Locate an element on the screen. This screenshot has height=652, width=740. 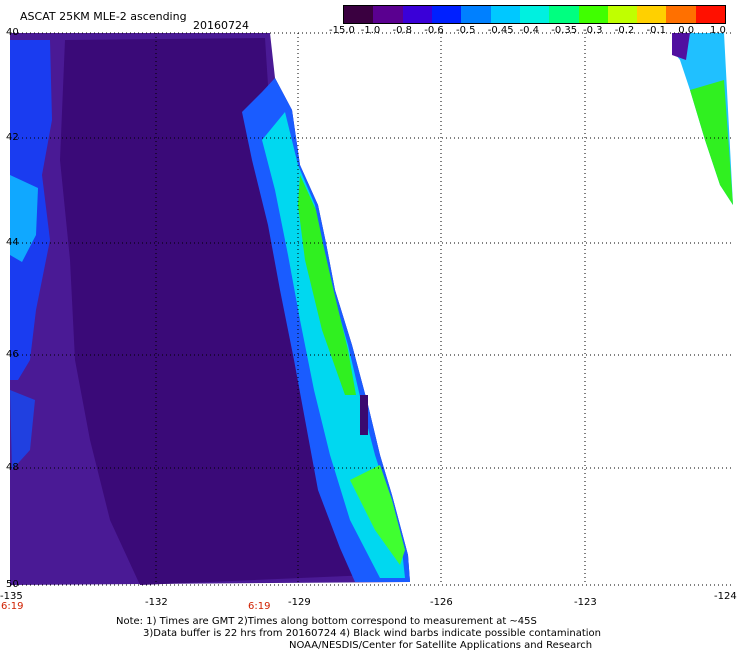
map-date: 20160724 is located at coordinates (221, 25).